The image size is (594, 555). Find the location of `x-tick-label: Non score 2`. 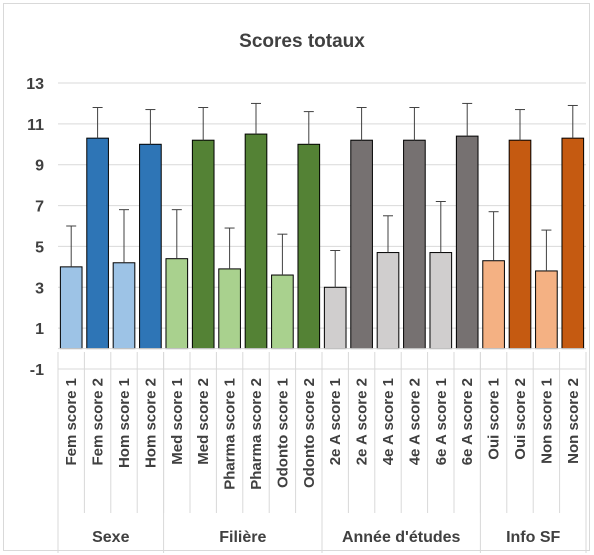

x-tick-label: Non score 2 is located at coordinates (573, 421).